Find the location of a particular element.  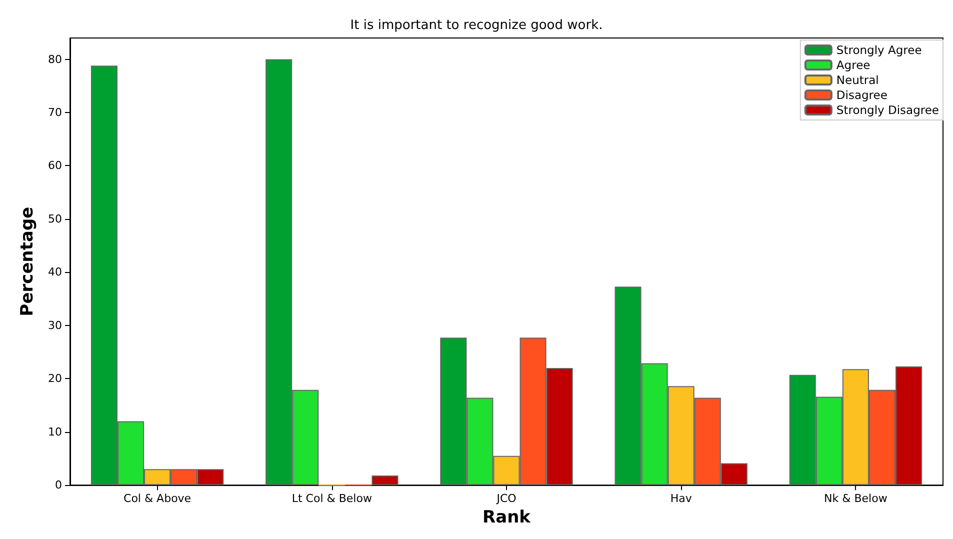

y-tick-label: 20 is located at coordinates (55, 379).